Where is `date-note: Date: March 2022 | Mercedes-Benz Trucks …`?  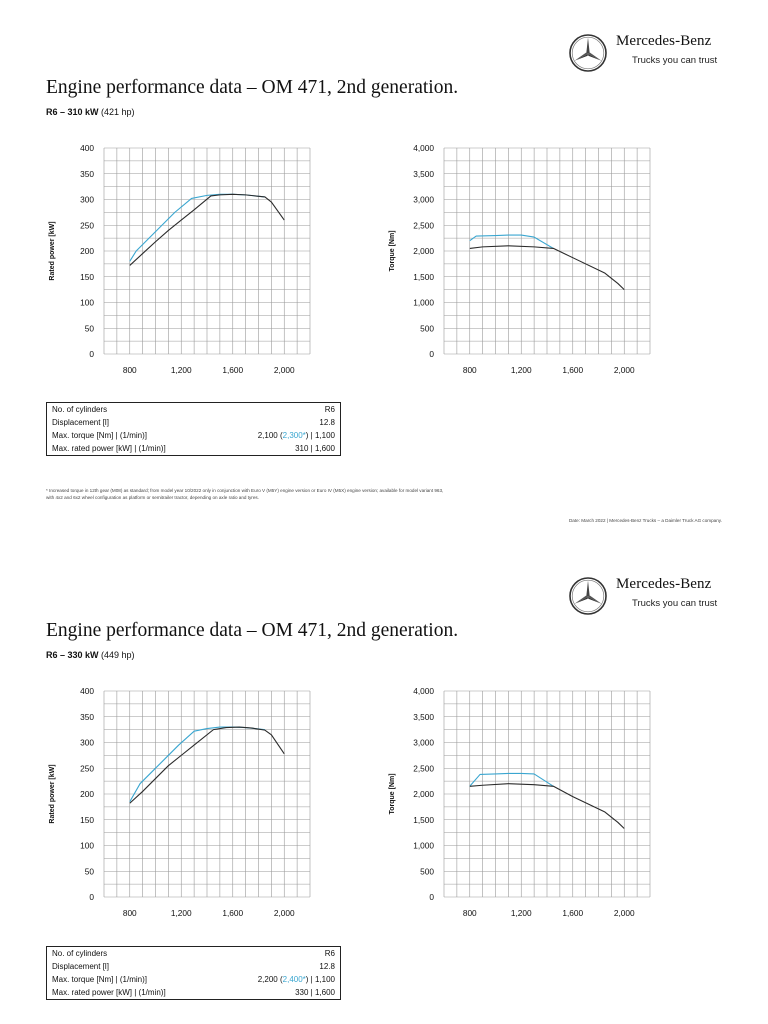
date-note: Date: March 2022 | Mercedes-Benz Trucks … is located at coordinates (645, 520).